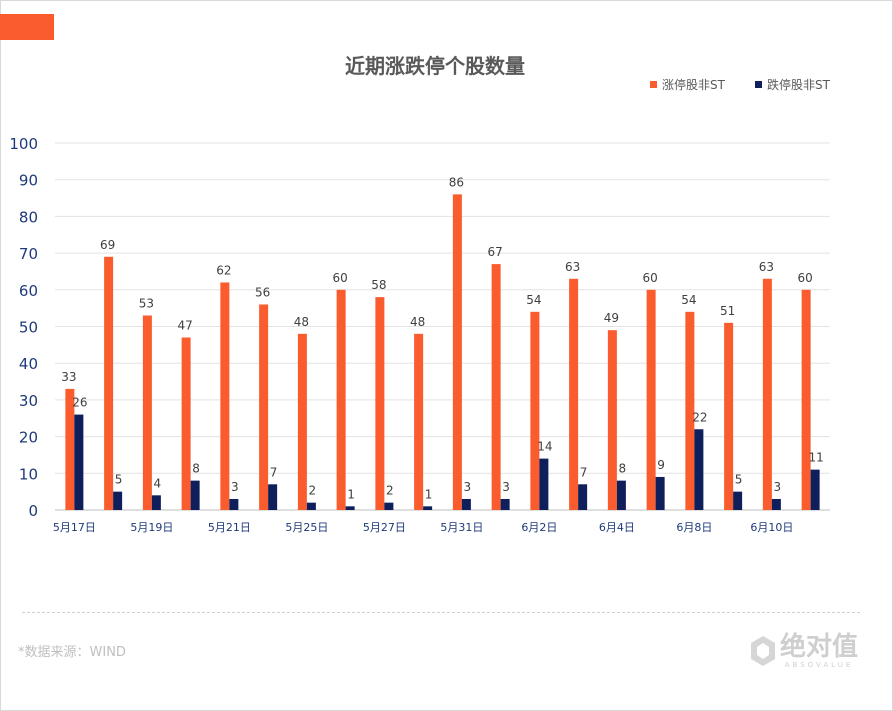 The height and width of the screenshot is (711, 893). What do you see at coordinates (158, 483) in the screenshot?
I see `data-label-limit-down: 4` at bounding box center [158, 483].